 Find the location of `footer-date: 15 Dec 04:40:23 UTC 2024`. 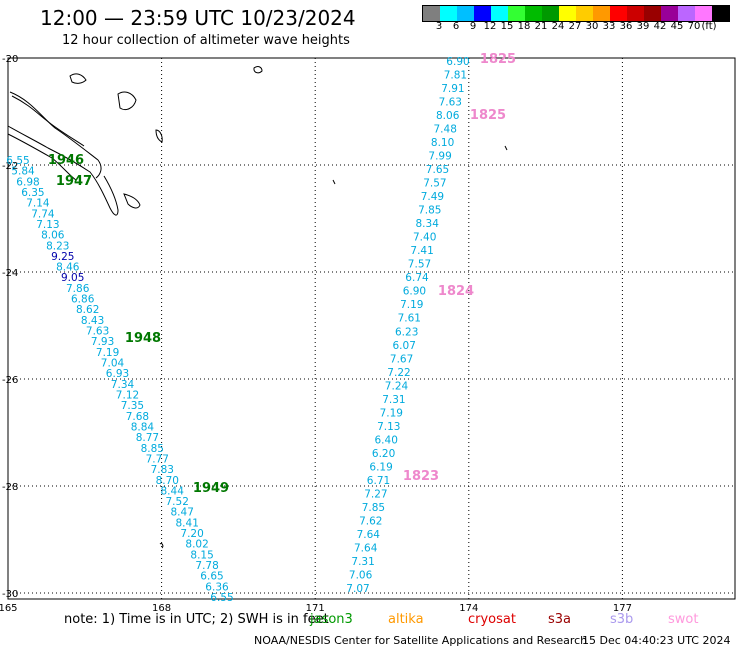

footer-date: 15 Dec 04:40:23 UTC 2024 is located at coordinates (656, 640).